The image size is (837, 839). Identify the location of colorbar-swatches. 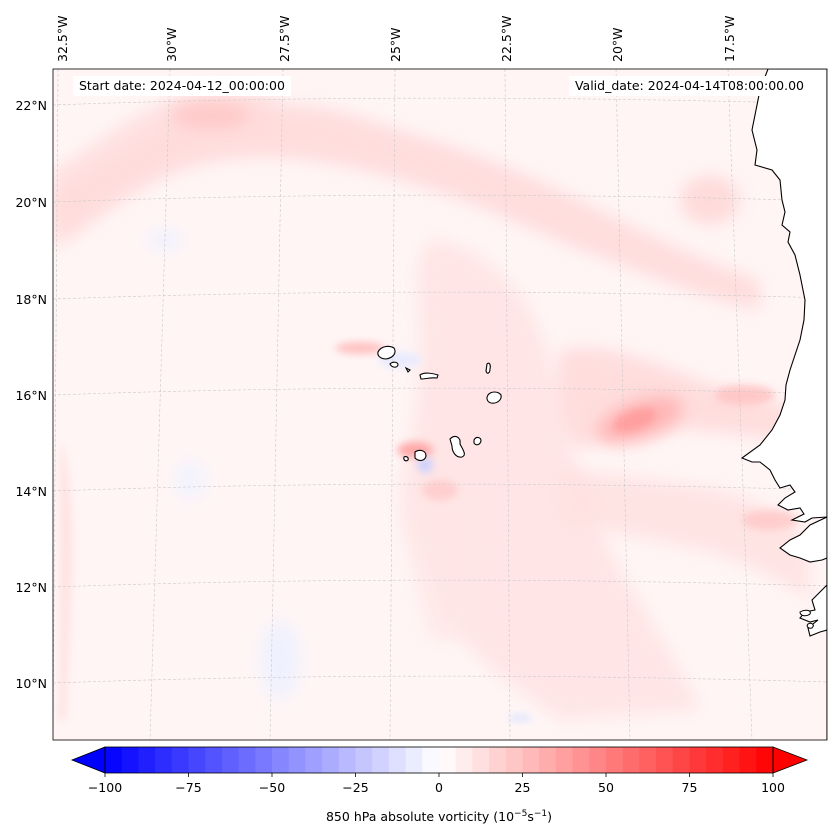
(439, 760).